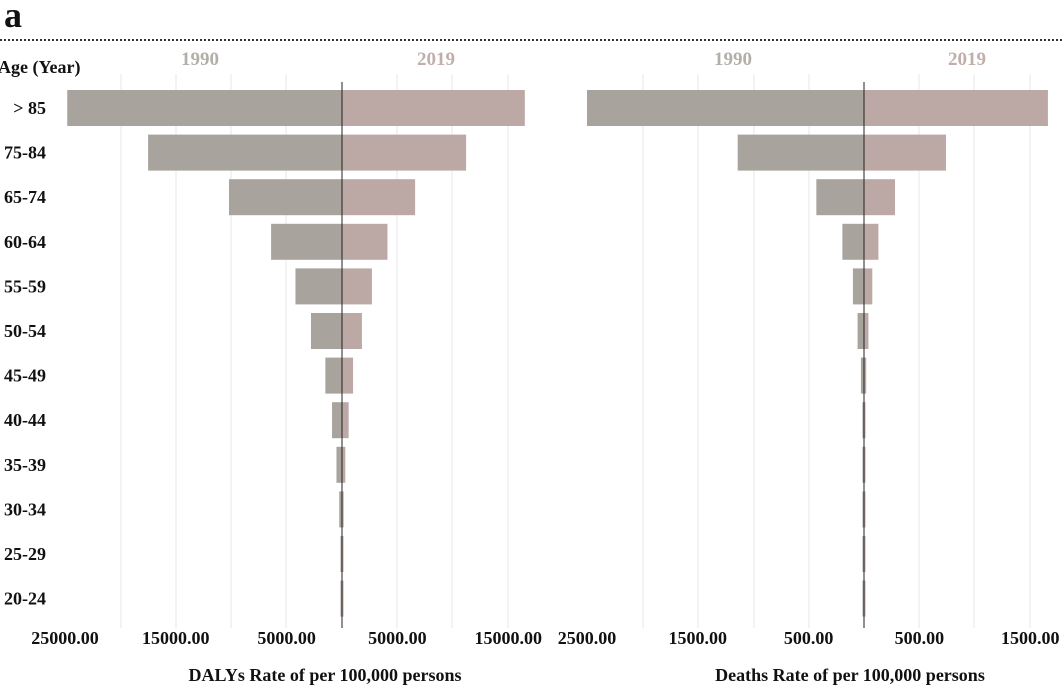 The image size is (1062, 694). I want to click on age-label: 25-29, so click(25, 554).